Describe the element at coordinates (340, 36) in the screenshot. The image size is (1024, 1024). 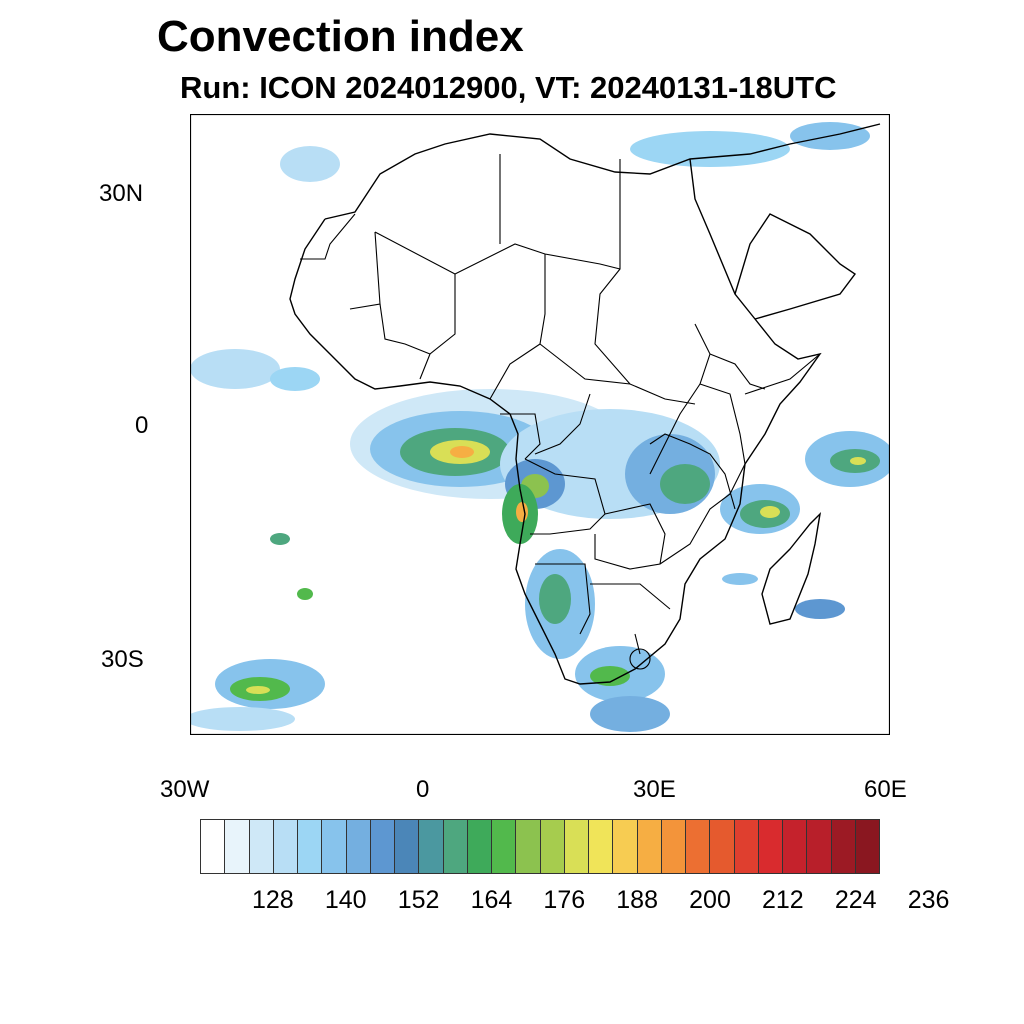
I see `chart-title: Convection index` at that location.